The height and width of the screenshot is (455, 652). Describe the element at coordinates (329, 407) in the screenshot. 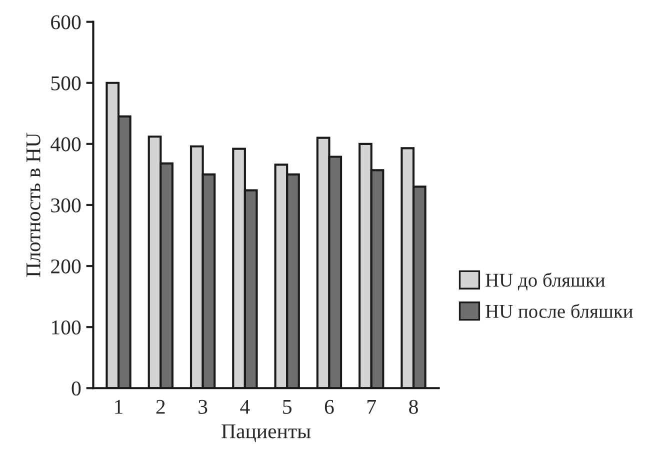

I see `x-tick-label: 6` at that location.